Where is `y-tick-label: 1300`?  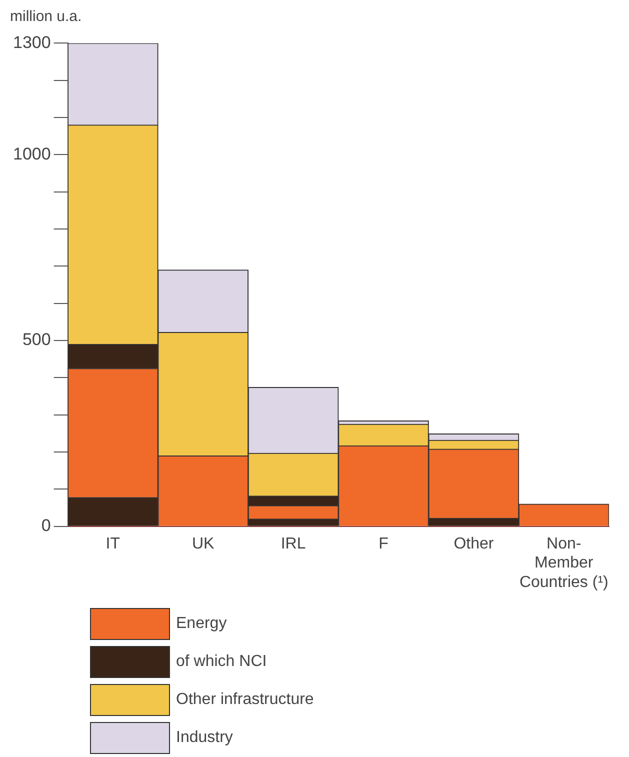 y-tick-label: 1300 is located at coordinates (31, 42).